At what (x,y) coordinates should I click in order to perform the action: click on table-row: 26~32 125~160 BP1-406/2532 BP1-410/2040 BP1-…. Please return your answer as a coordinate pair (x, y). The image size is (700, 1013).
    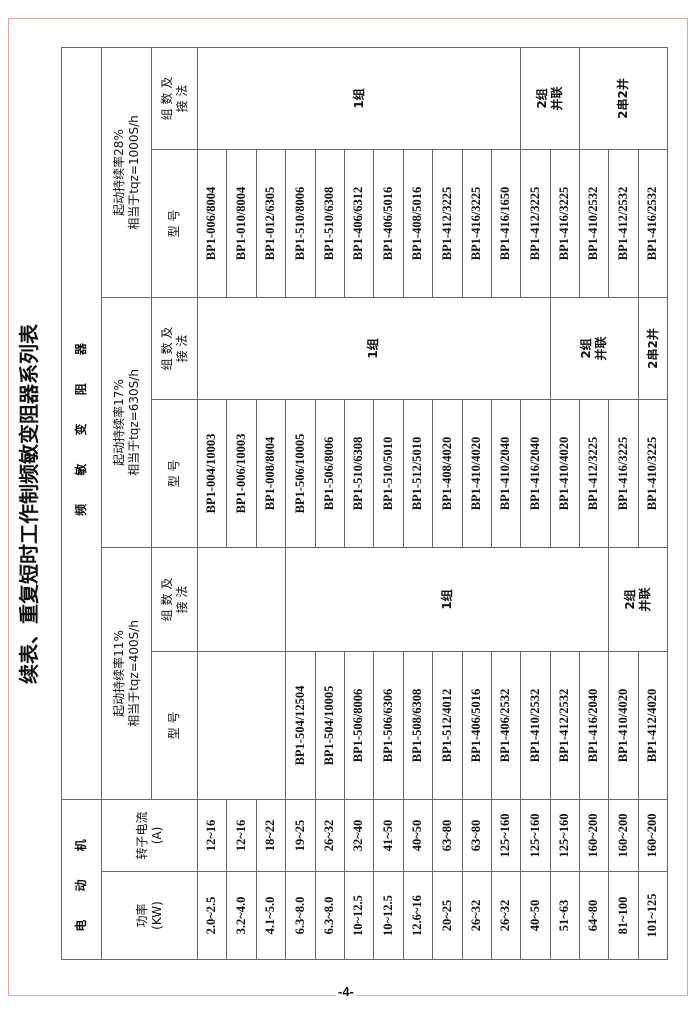
    Looking at the image, I should click on (506, 503).